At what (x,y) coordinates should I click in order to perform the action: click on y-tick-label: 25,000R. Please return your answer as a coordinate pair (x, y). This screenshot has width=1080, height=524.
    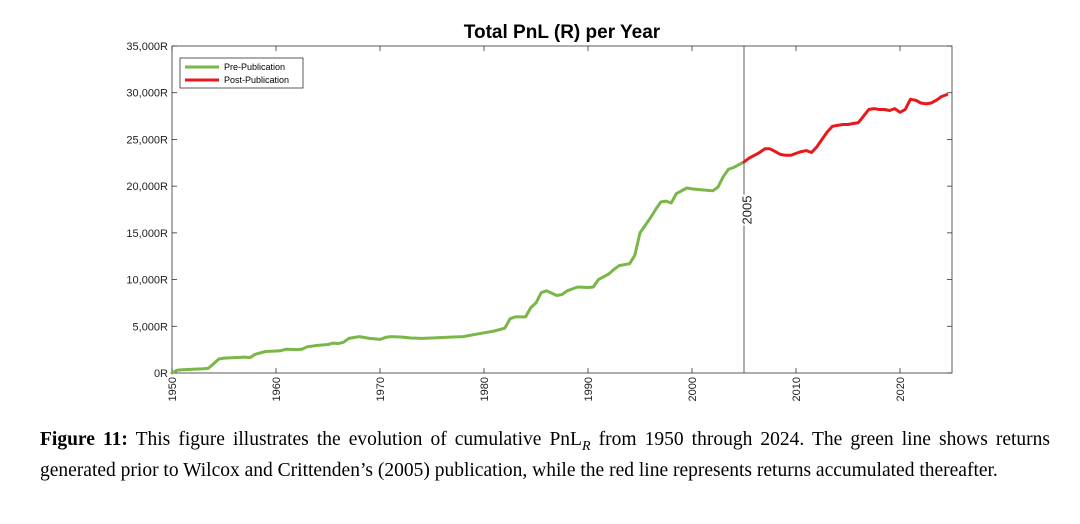
    Looking at the image, I should click on (147, 140).